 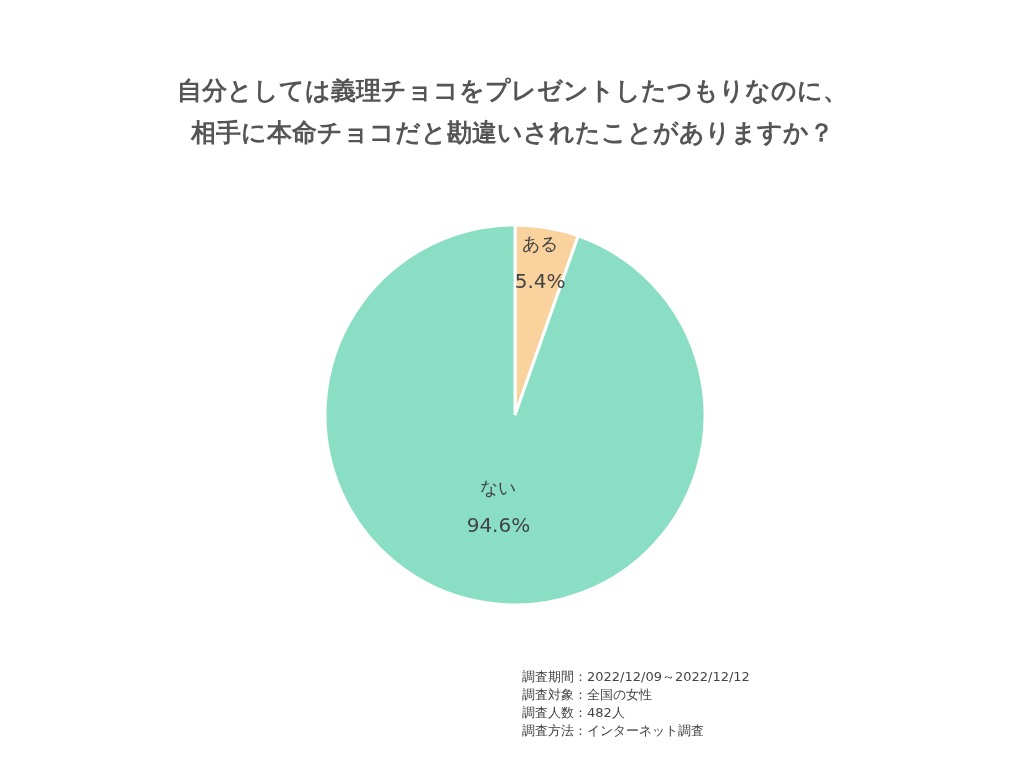 What do you see at coordinates (498, 524) in the screenshot?
I see `data-label: 94.6%` at bounding box center [498, 524].